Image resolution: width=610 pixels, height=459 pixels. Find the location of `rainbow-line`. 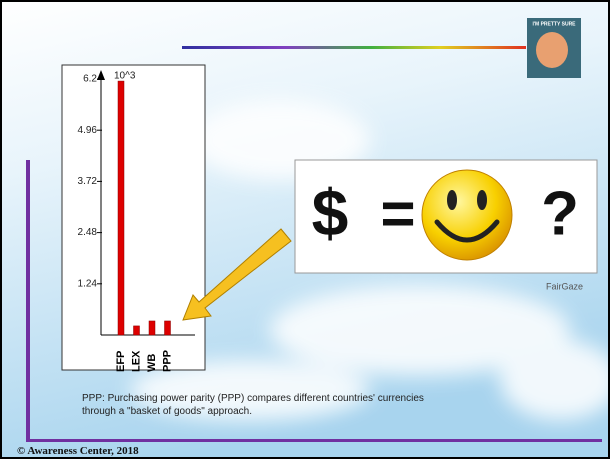

rainbow-line is located at coordinates (354, 47).